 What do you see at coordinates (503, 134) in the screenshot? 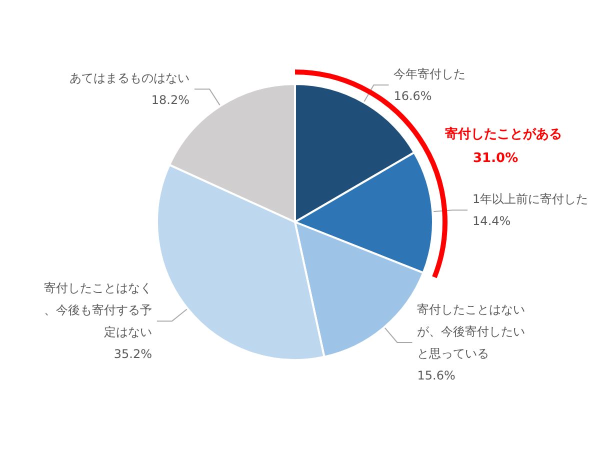
I see `text: 寄付したことがある` at bounding box center [503, 134].